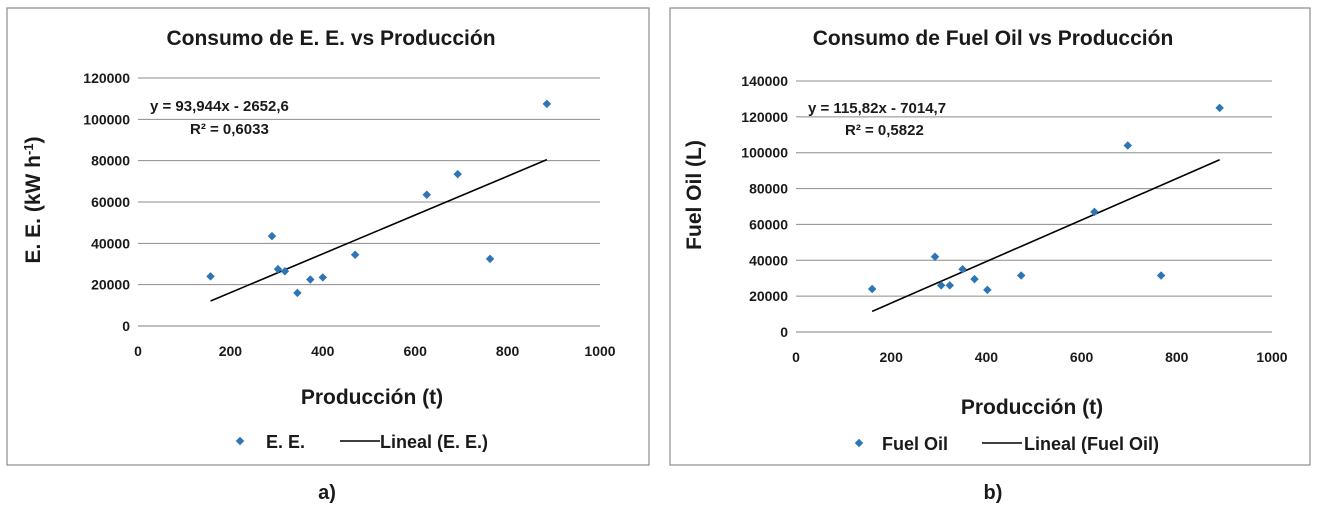 This screenshot has width=1318, height=516. I want to click on chart-b-legend-series: Fuel Oil, so click(915, 444).